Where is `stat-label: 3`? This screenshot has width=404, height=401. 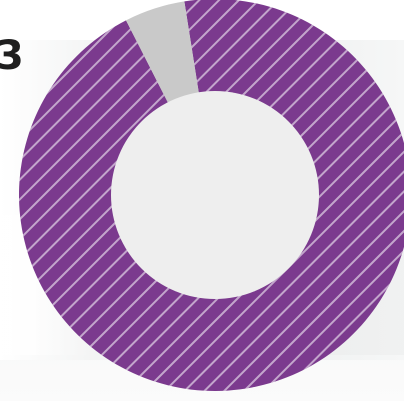
stat-label: 3 is located at coordinates (12, 56).